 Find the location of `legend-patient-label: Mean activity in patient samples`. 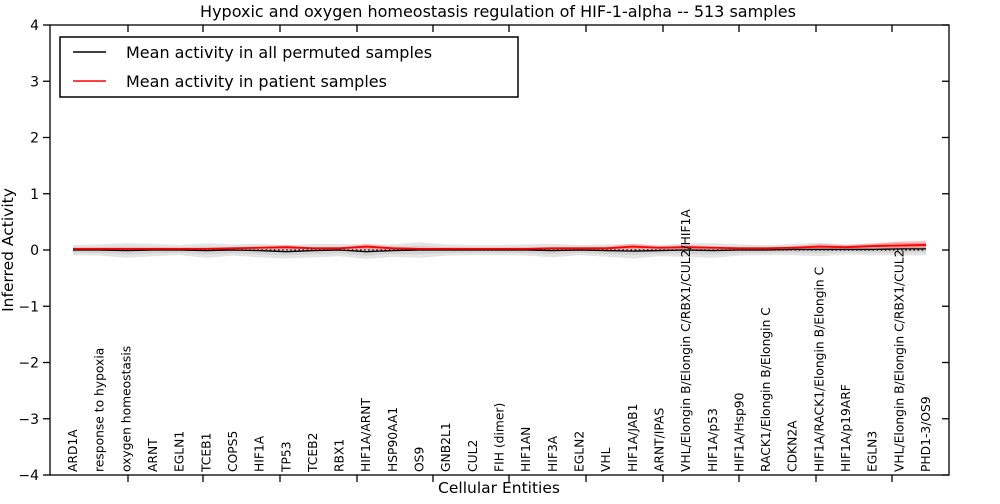

legend-patient-label: Mean activity in patient samples is located at coordinates (256, 81).